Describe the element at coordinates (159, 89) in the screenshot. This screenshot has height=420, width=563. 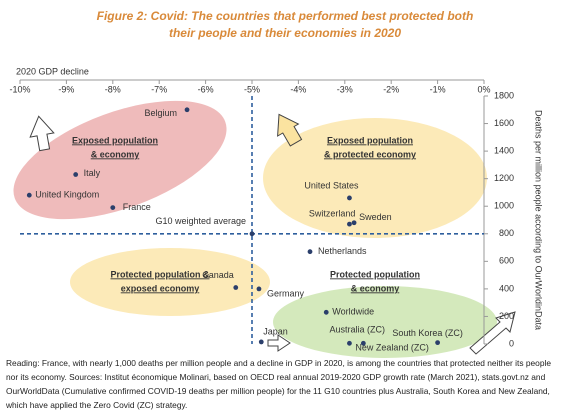
I see `x-tick-label: -7%` at that location.